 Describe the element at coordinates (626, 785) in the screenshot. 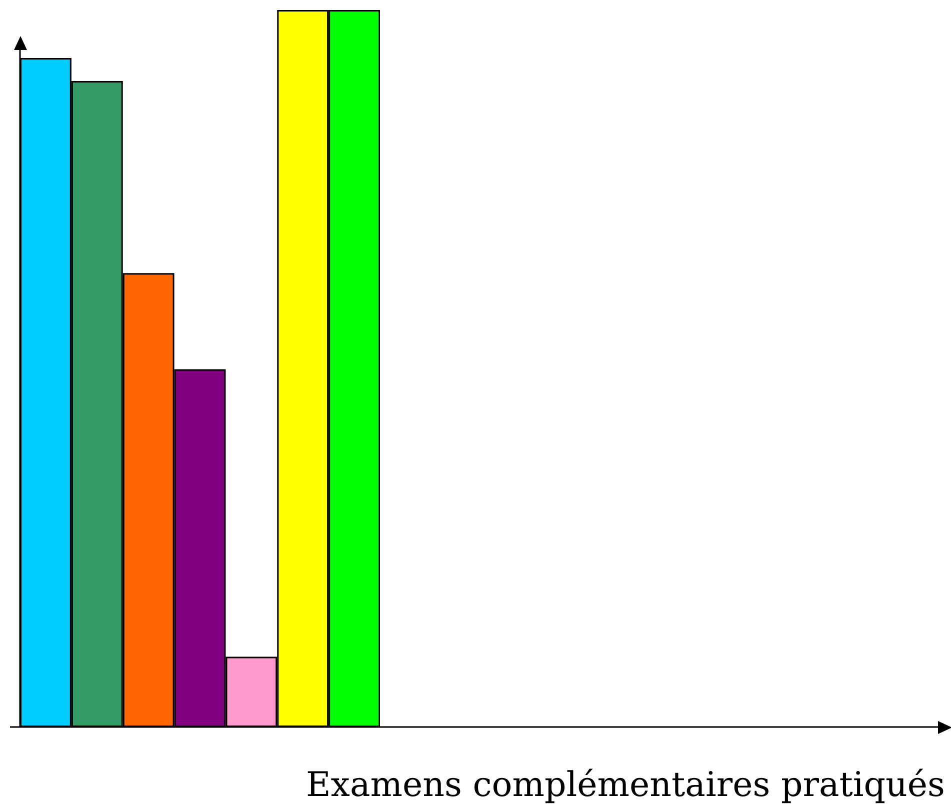

I see `x-axis-title: Examens complémentaires pratiqués` at that location.